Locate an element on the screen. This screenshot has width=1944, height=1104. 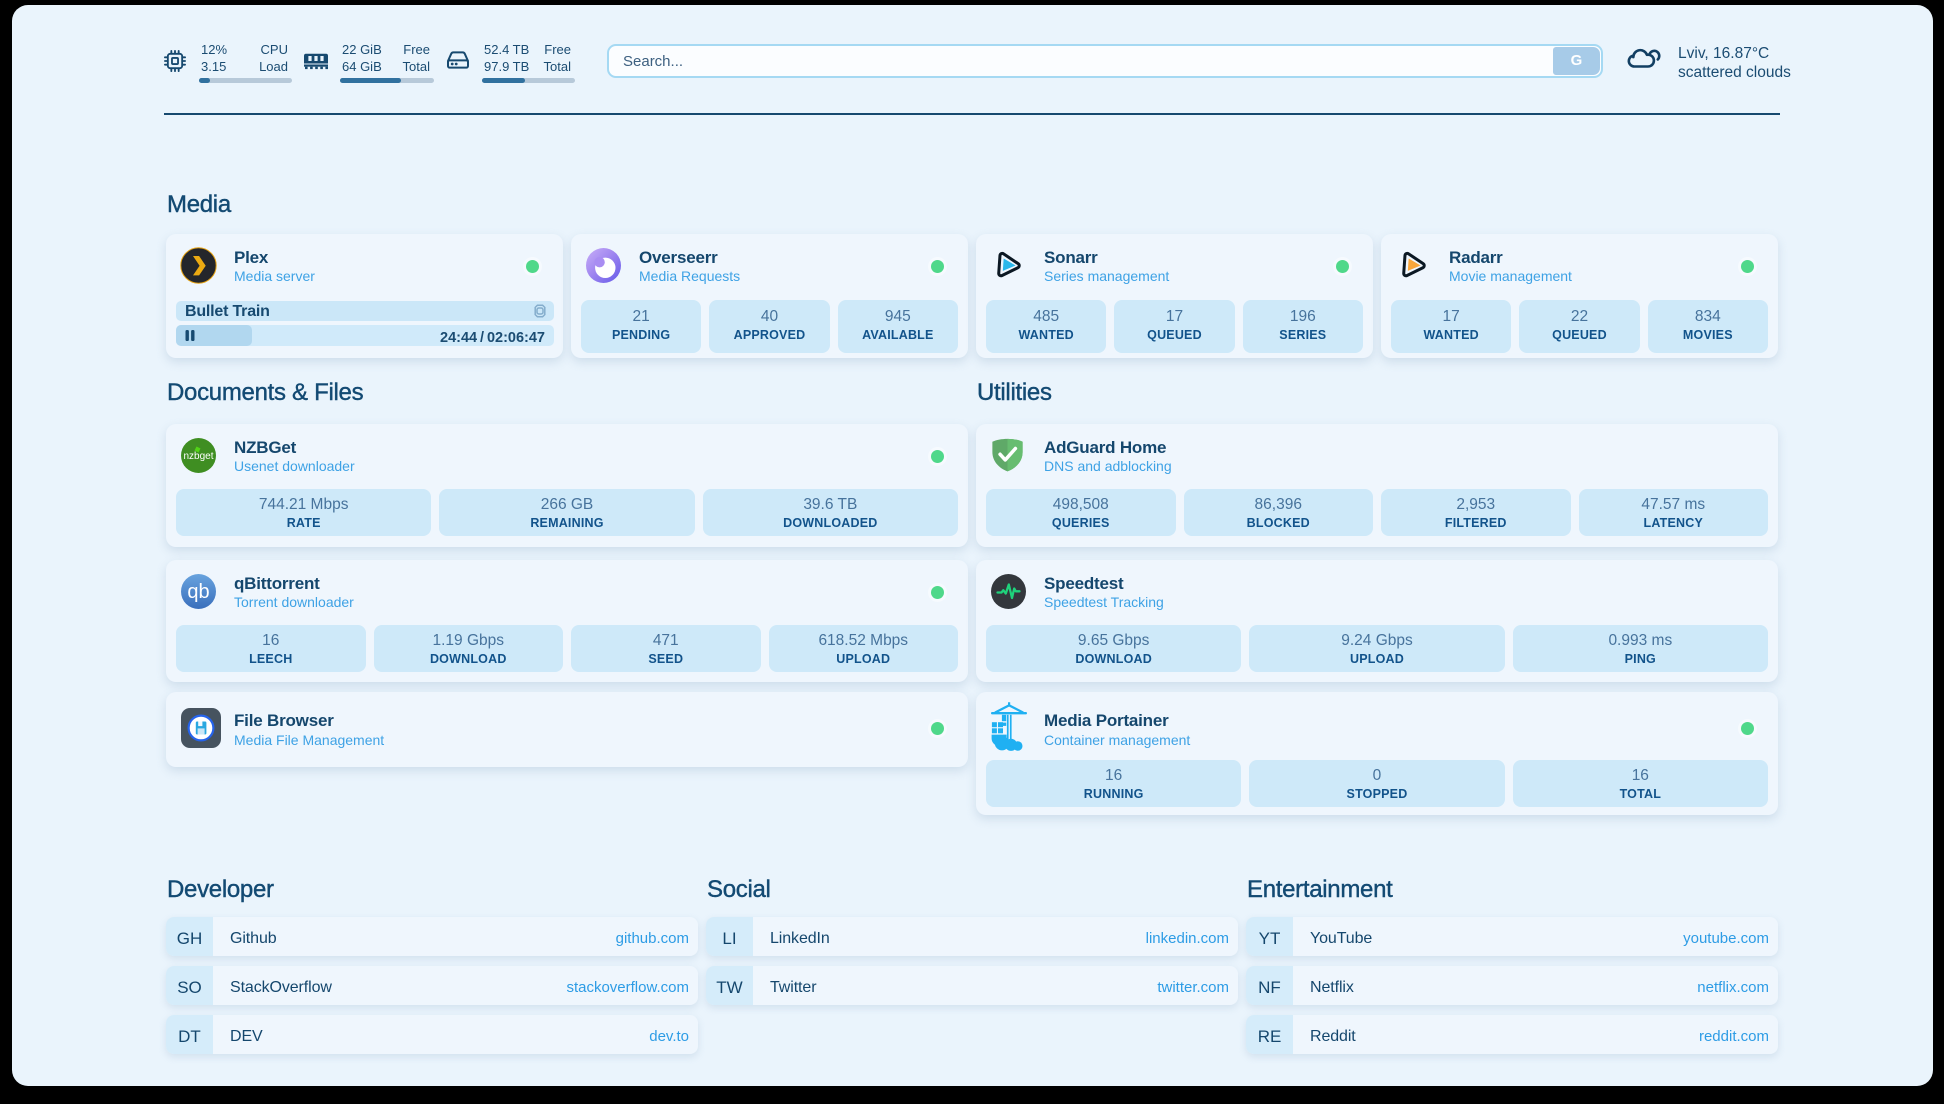
svg-text: qb is located at coordinates (198, 592).